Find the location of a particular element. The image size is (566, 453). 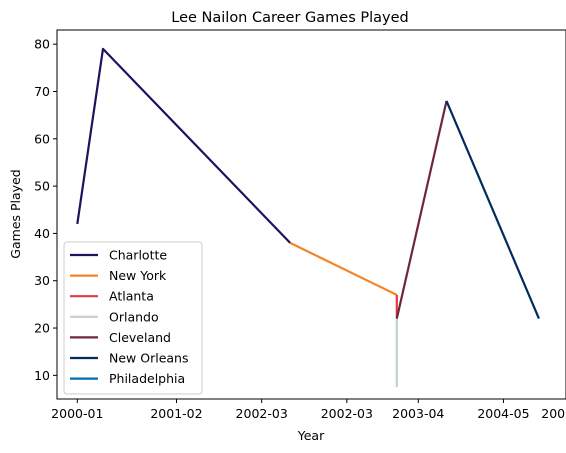

chart-title: Lee Nailon Career Games Played is located at coordinates (290, 18).